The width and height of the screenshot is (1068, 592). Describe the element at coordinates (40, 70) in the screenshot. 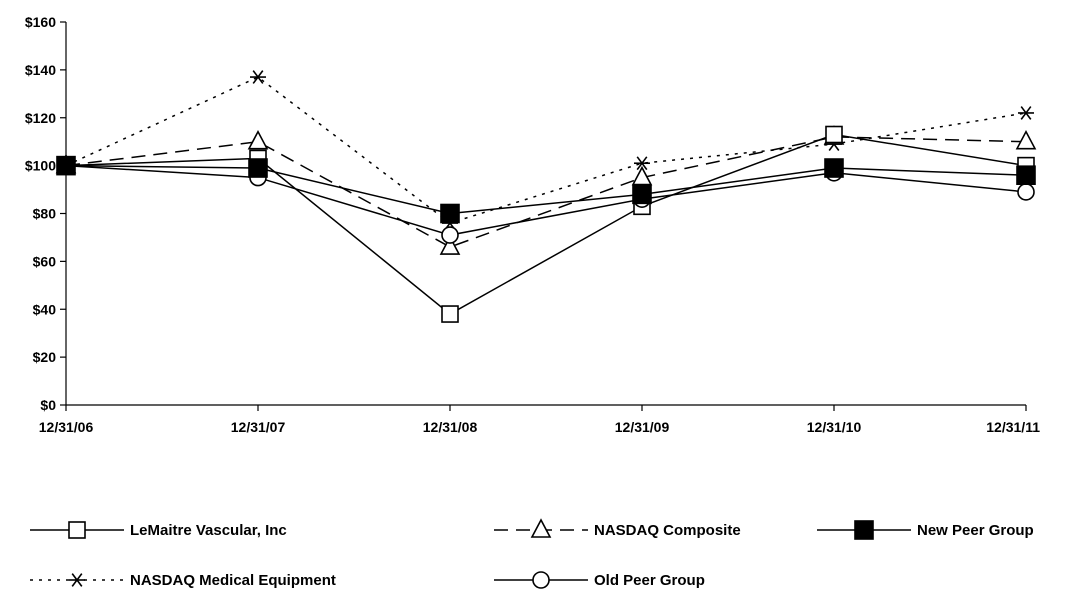

I see `y-tick-label: $140` at that location.